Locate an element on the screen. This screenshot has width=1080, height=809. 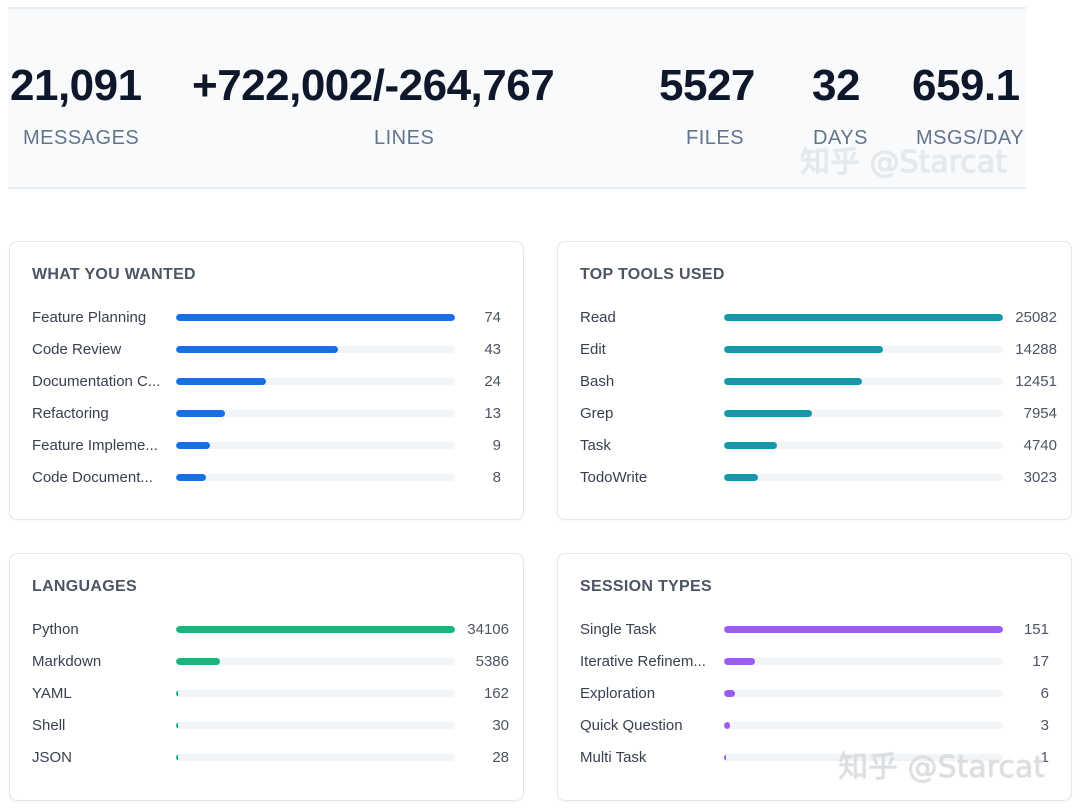
watermark: 知乎 @Starcat is located at coordinates (904, 162).